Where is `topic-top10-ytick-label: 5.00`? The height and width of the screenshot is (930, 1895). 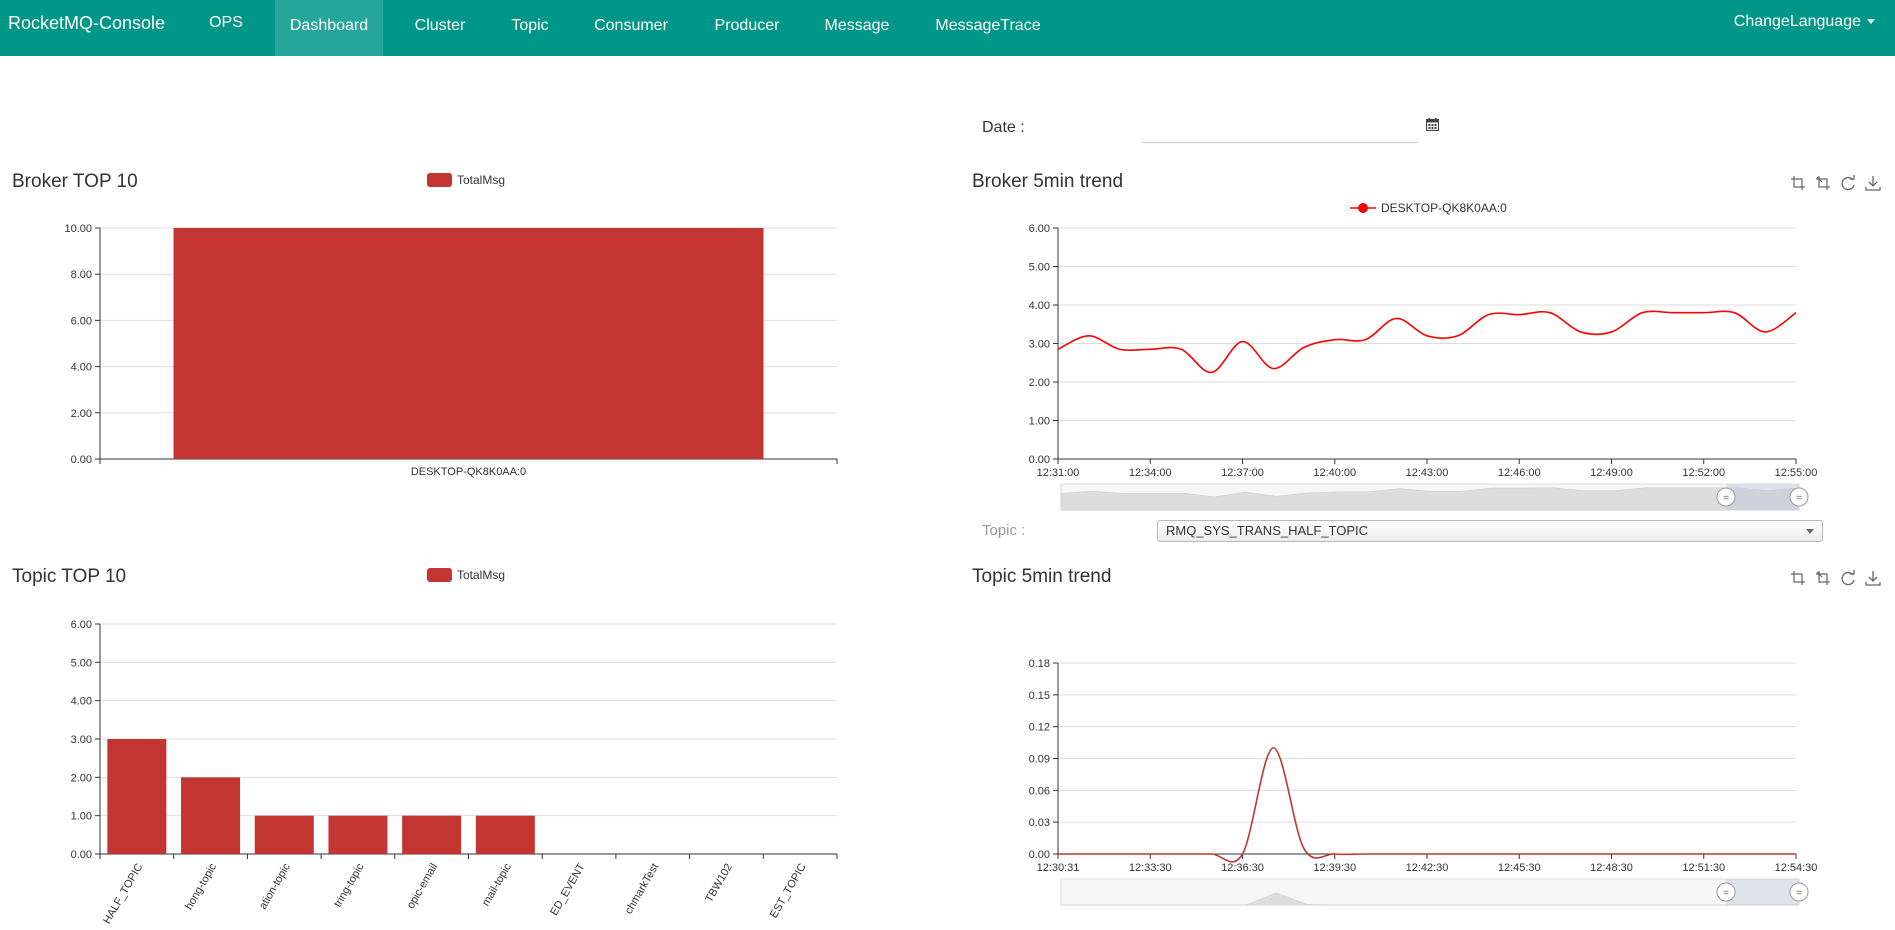 topic-top10-ytick-label: 5.00 is located at coordinates (81, 663).